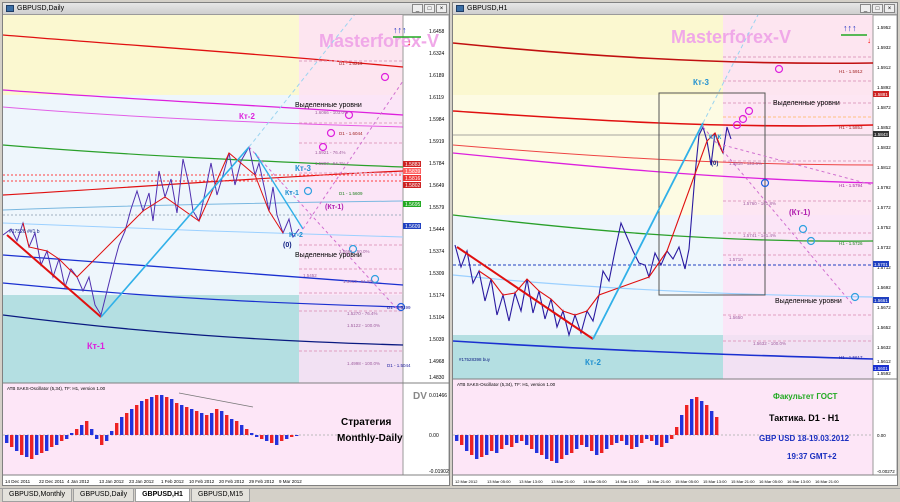 The image size is (900, 502). Describe the element at coordinates (475, 359) in the screenshot. I see `buy-order-label: #17528398 buy` at that location.